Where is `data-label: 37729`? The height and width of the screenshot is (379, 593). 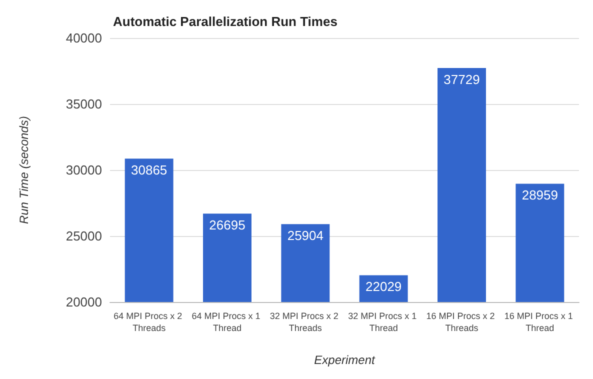
data-label: 37729 is located at coordinates (462, 79).